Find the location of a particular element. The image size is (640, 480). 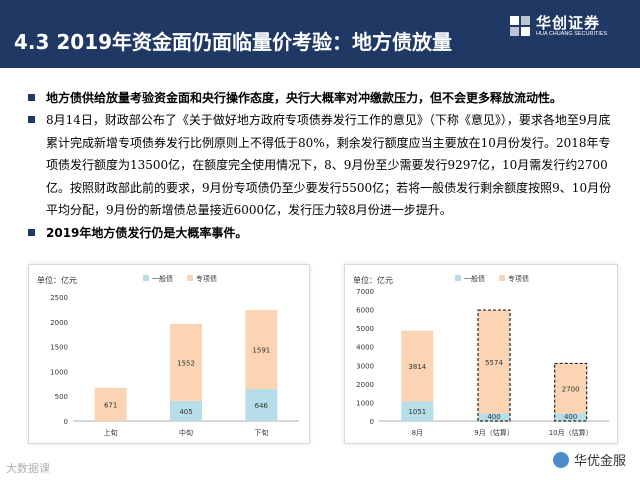

logo-english-name: HUA CHUANG SECURITIES is located at coordinates (572, 34).